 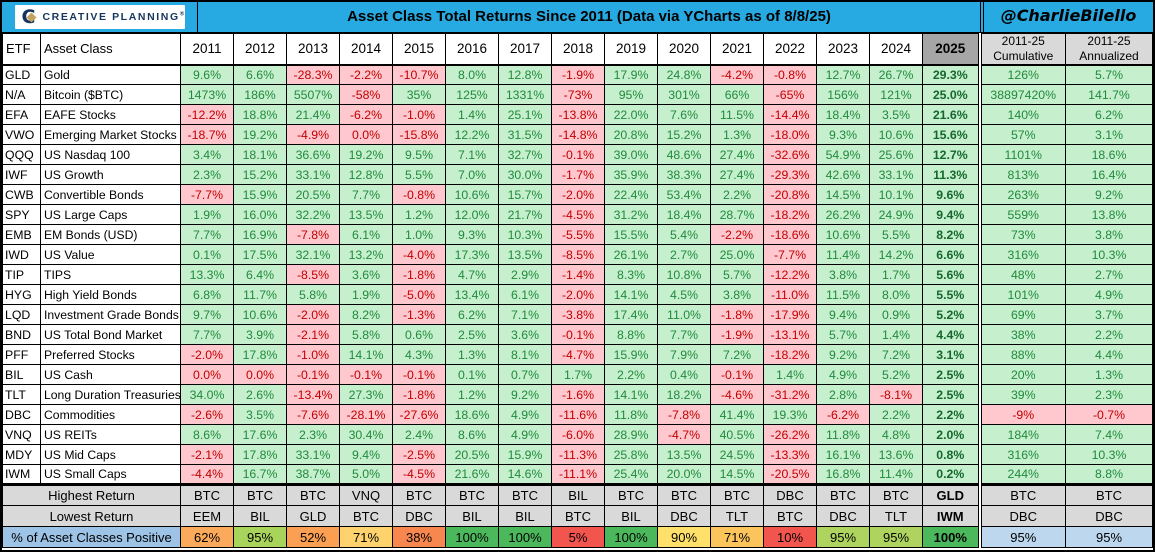 What do you see at coordinates (896, 134) in the screenshot?
I see `return-cell-2024: 10.6%` at bounding box center [896, 134].